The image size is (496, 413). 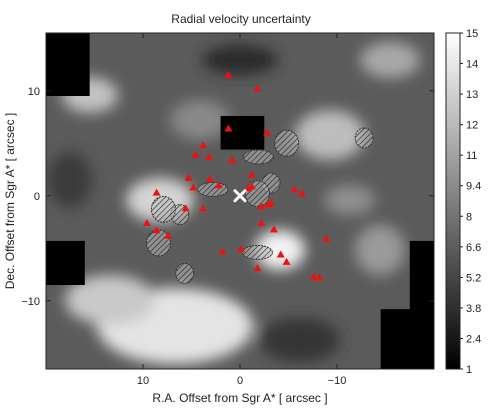 What do you see at coordinates (473, 339) in the screenshot?
I see `colorbar-tick-label: 2.4` at bounding box center [473, 339].